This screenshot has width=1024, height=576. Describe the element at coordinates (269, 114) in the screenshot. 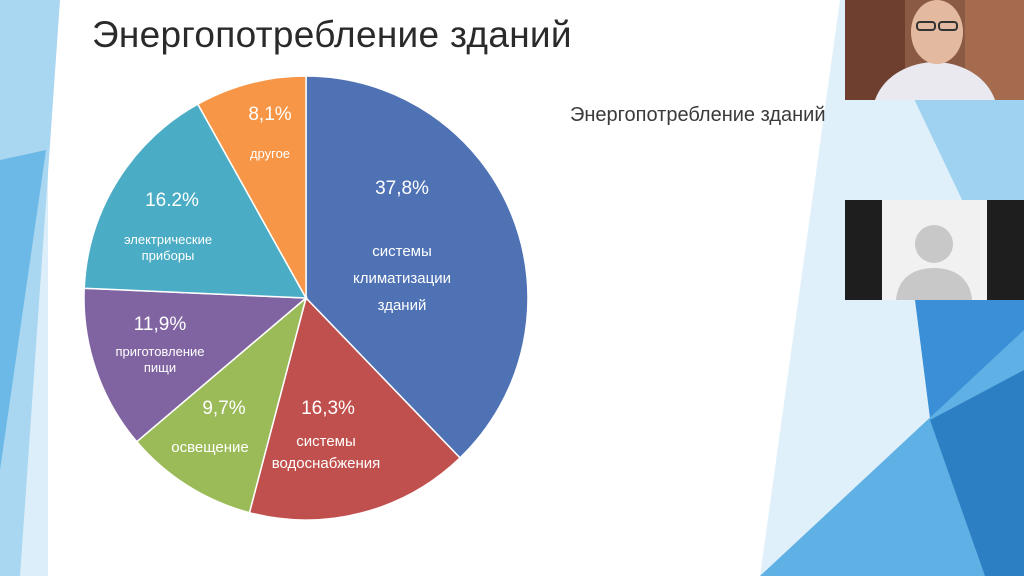

I see `pie-pct-label-other: 8,1%` at that location.